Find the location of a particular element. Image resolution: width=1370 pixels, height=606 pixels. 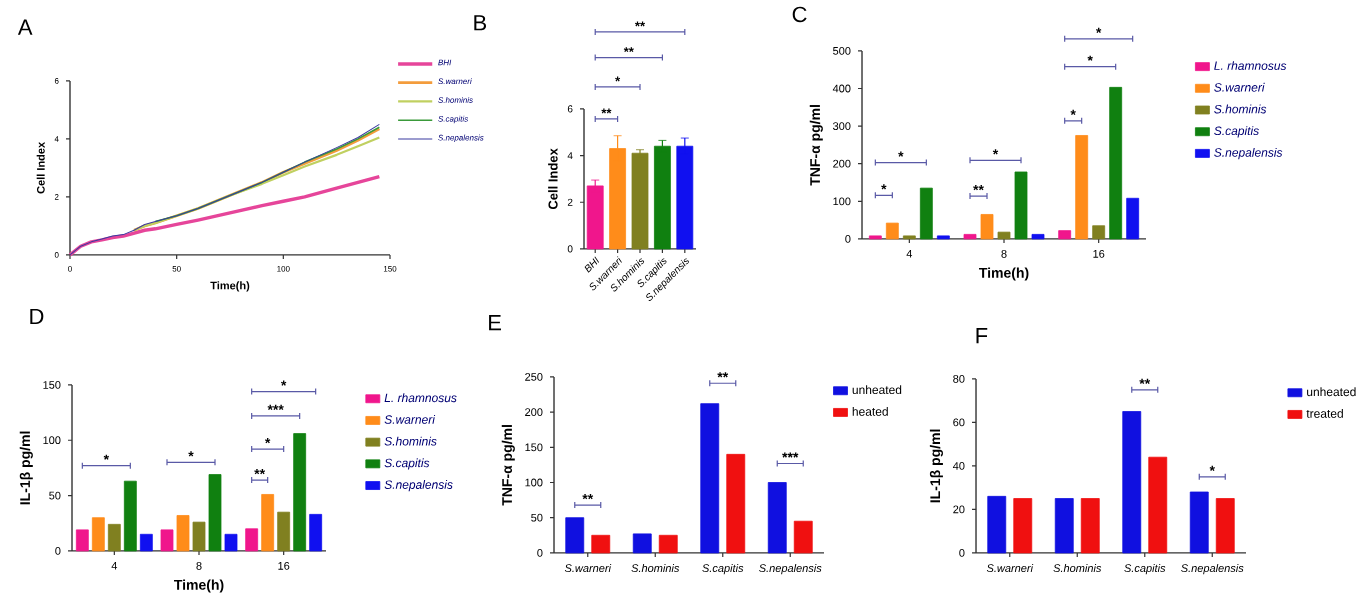

chart-title: B is located at coordinates (480, 22).